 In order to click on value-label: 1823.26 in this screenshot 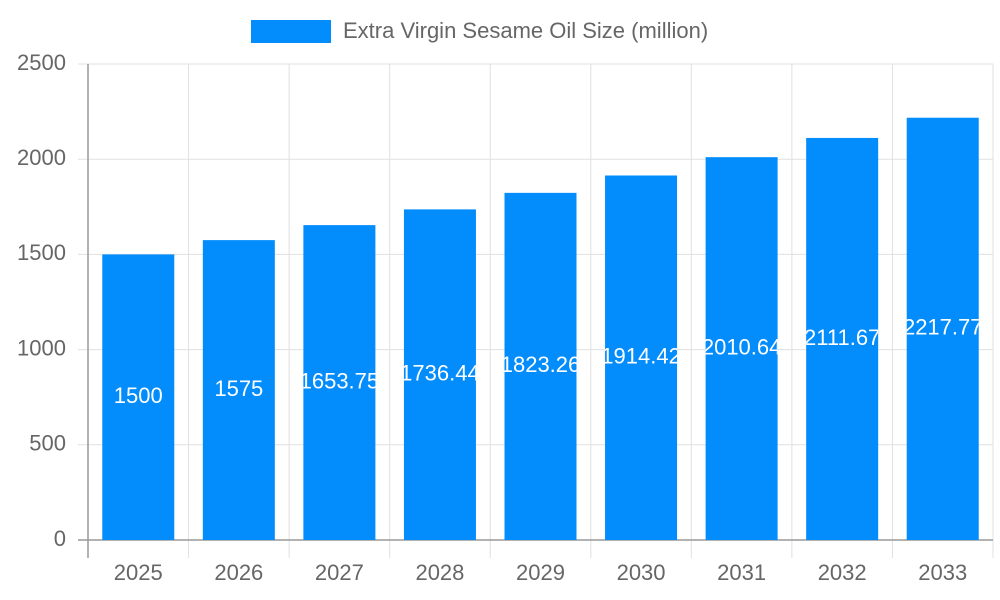, I will do `click(541, 364)`.